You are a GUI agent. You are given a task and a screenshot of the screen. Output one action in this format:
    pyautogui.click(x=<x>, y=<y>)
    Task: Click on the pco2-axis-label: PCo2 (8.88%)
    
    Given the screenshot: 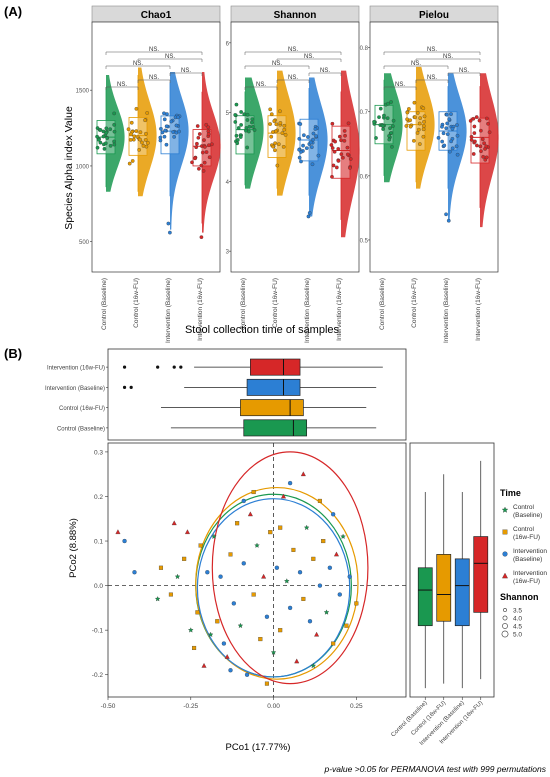 What is the action you would take?
    pyautogui.click(x=73, y=548)
    